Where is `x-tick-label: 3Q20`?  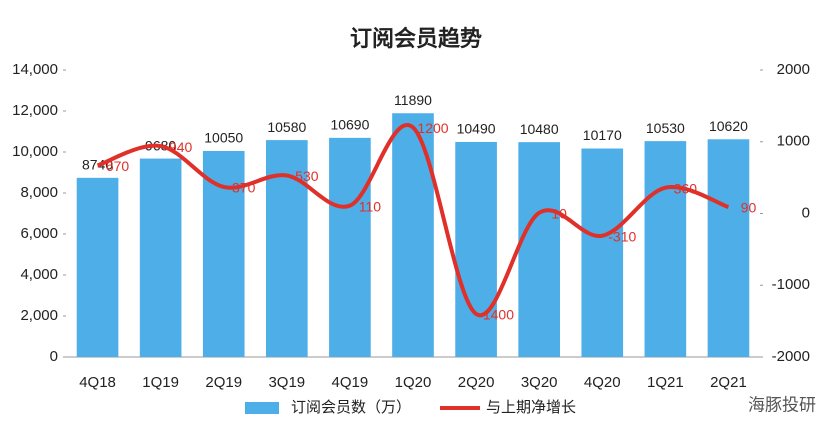
x-tick-label: 3Q20 is located at coordinates (539, 382).